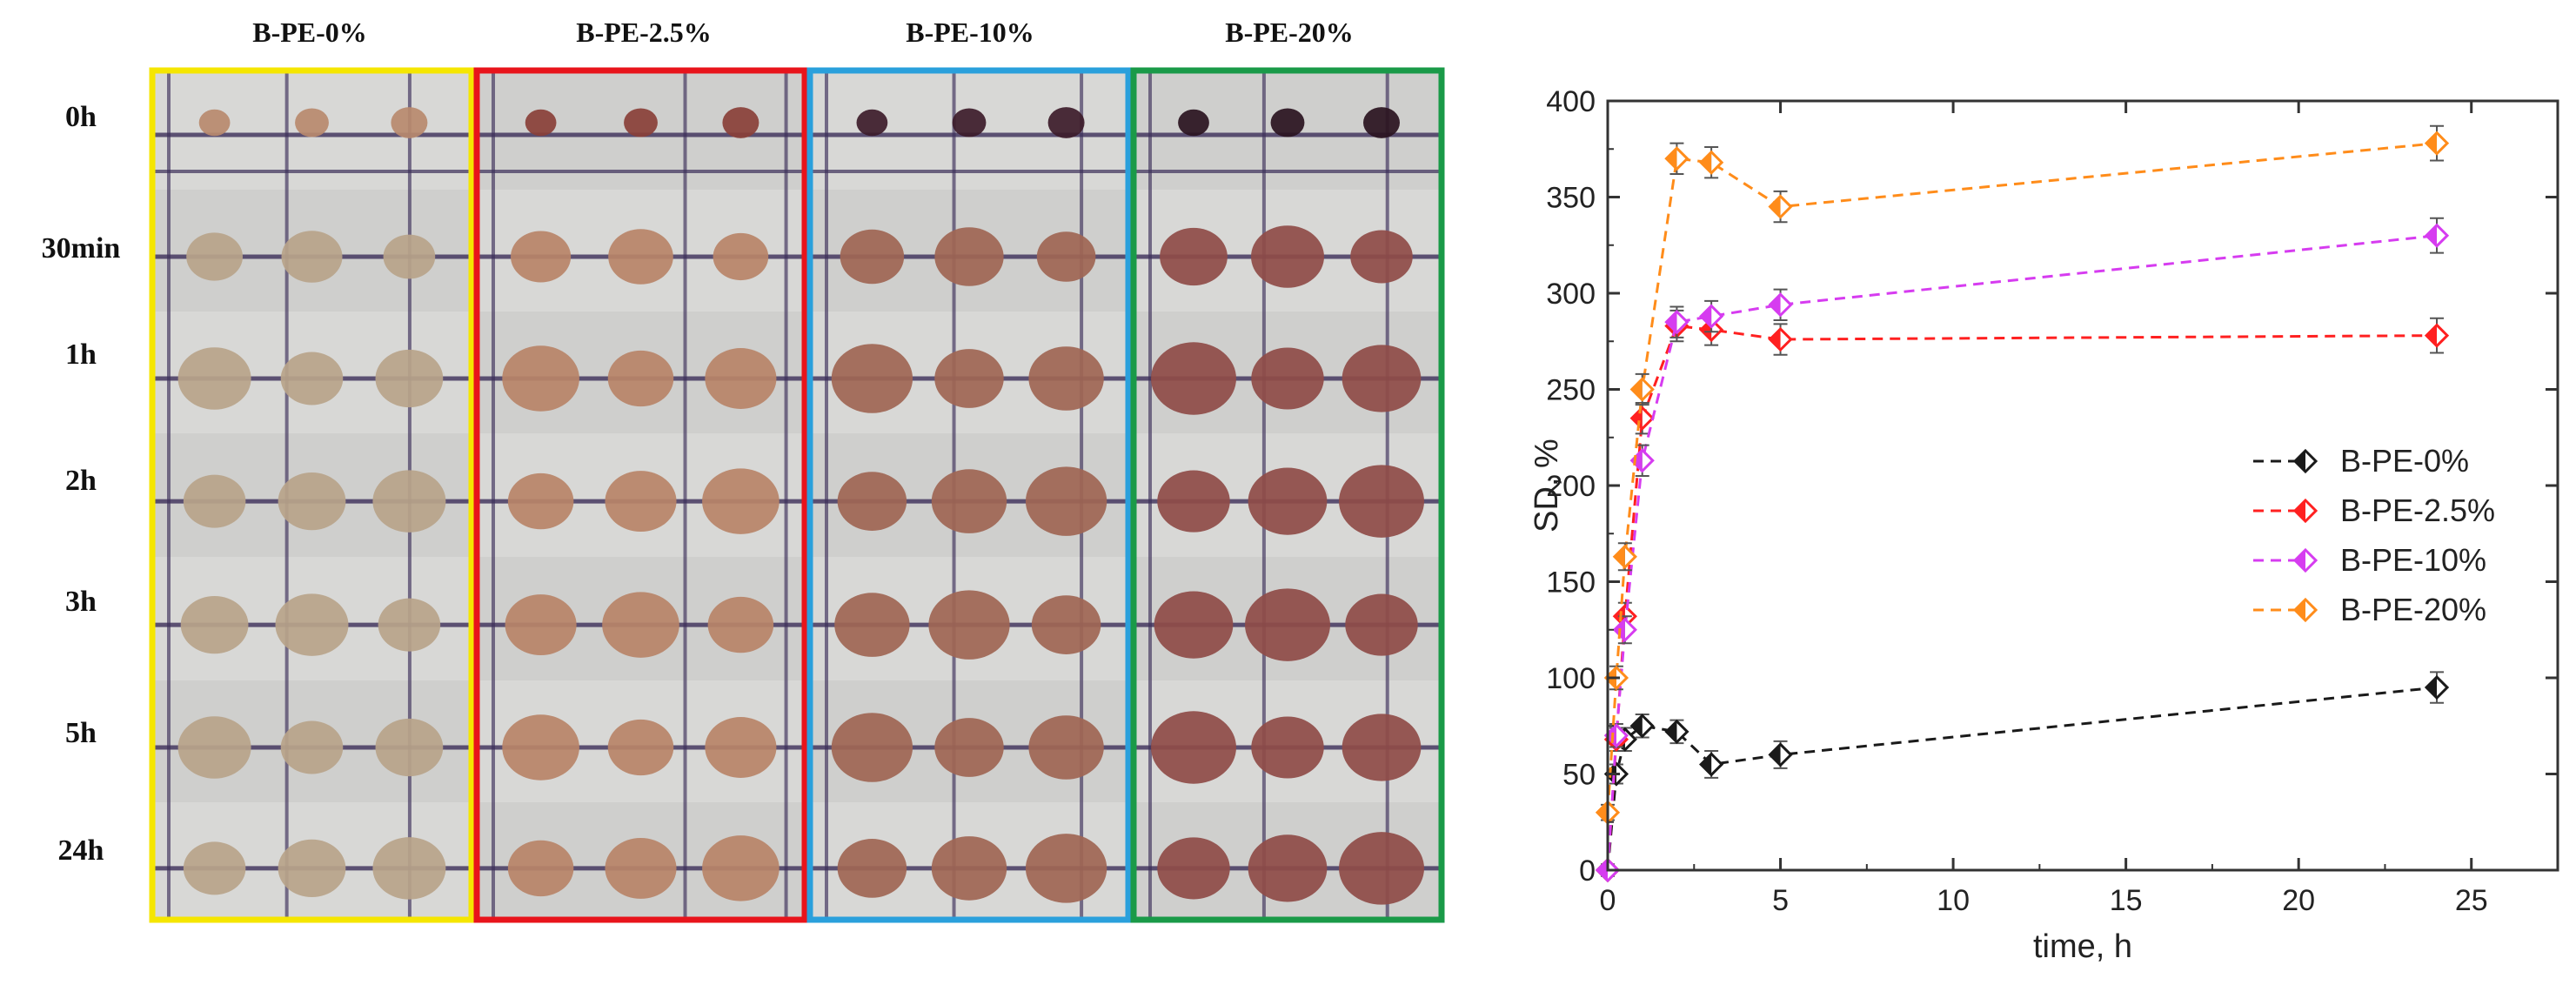  Describe the element at coordinates (2413, 609) in the screenshot. I see `legend-label: B-PE-20%` at that location.